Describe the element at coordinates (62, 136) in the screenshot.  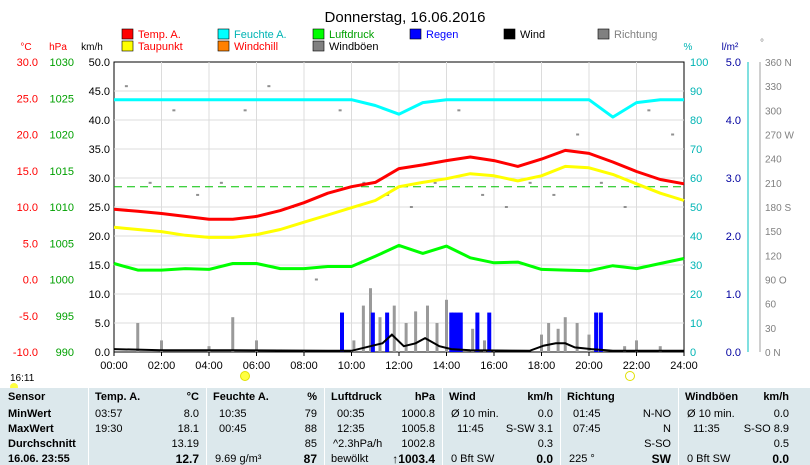
I see `pressure-tick-label: 1020` at that location.